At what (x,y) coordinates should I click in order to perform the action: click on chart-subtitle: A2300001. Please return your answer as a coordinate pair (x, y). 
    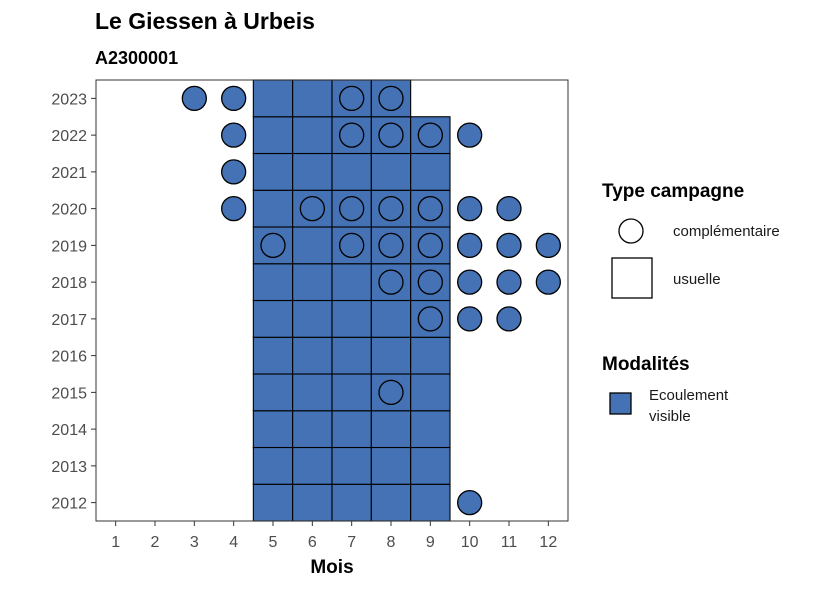
    Looking at the image, I should click on (136, 58).